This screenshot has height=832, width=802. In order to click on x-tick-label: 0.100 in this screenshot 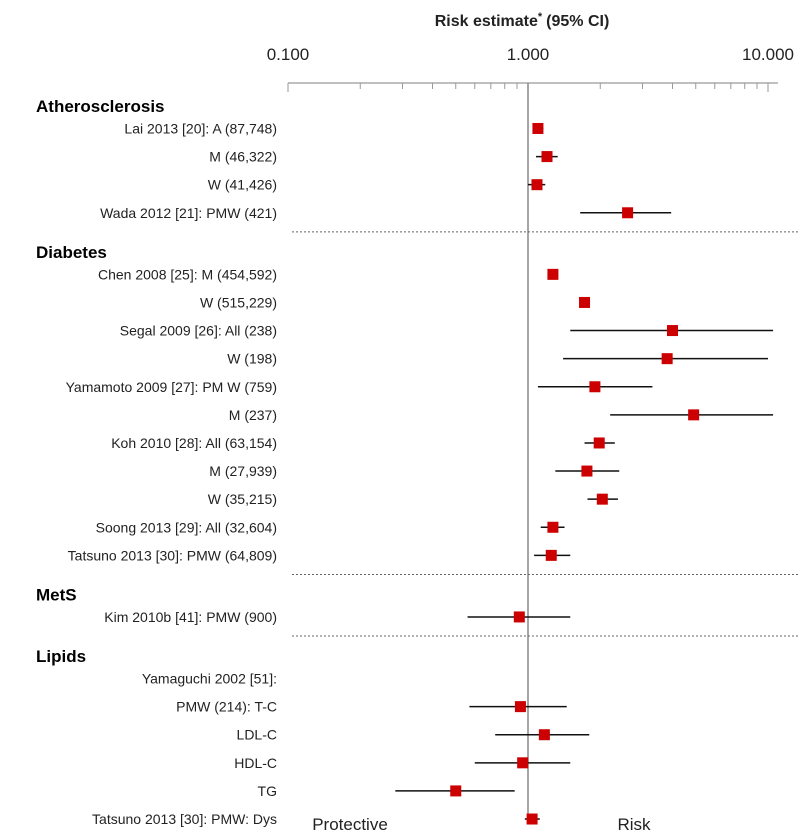, I will do `click(288, 54)`.